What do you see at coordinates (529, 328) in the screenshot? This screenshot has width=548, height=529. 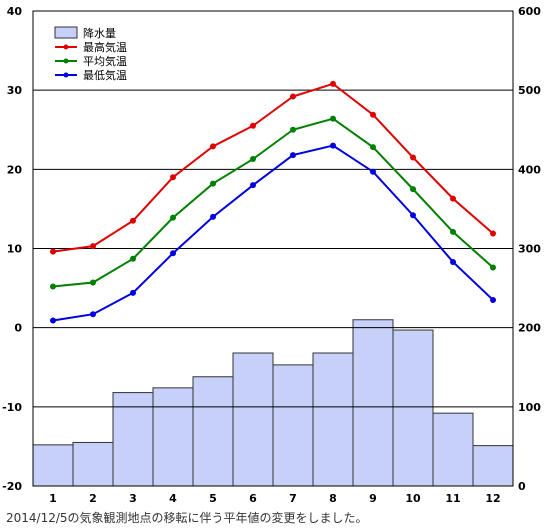 I see `right-axis-tick-label: 200` at bounding box center [529, 328].